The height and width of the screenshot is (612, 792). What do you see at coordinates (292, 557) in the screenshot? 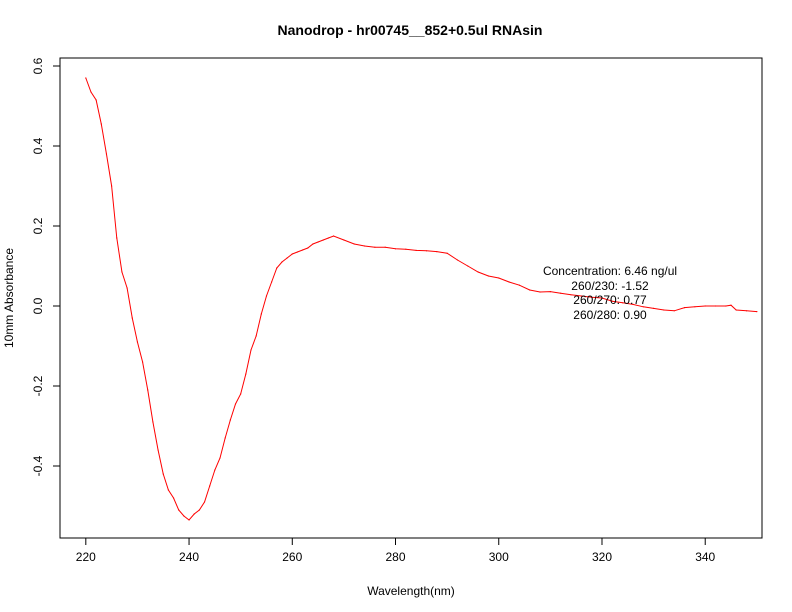
I see `x-tick-label: 260` at bounding box center [292, 557].